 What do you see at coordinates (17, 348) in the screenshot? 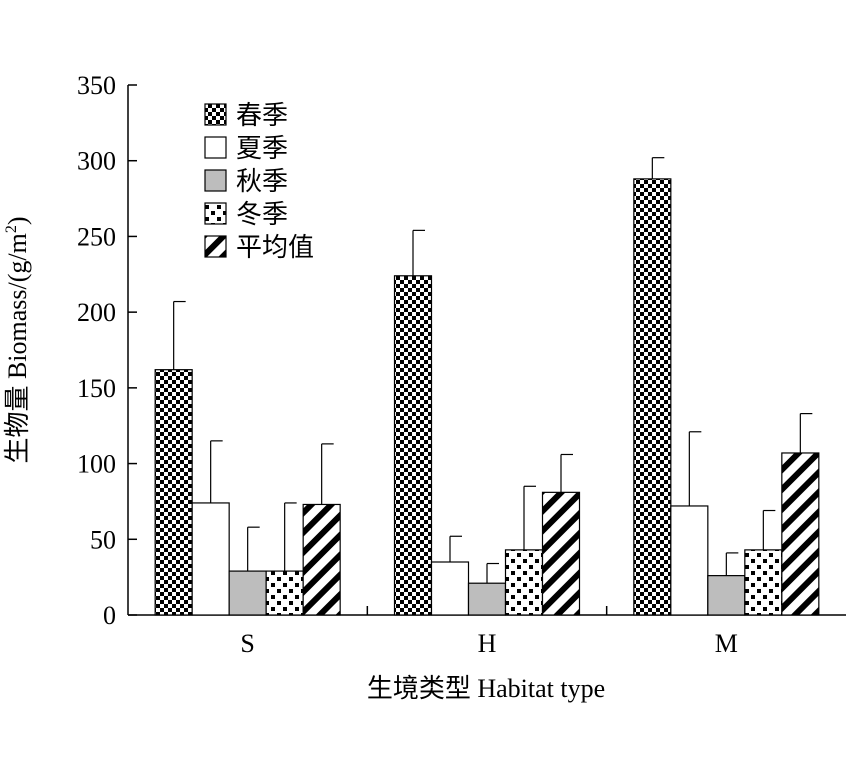
I see `y-axis-label-main: 生物量 Biomass/(g/m` at bounding box center [17, 348].